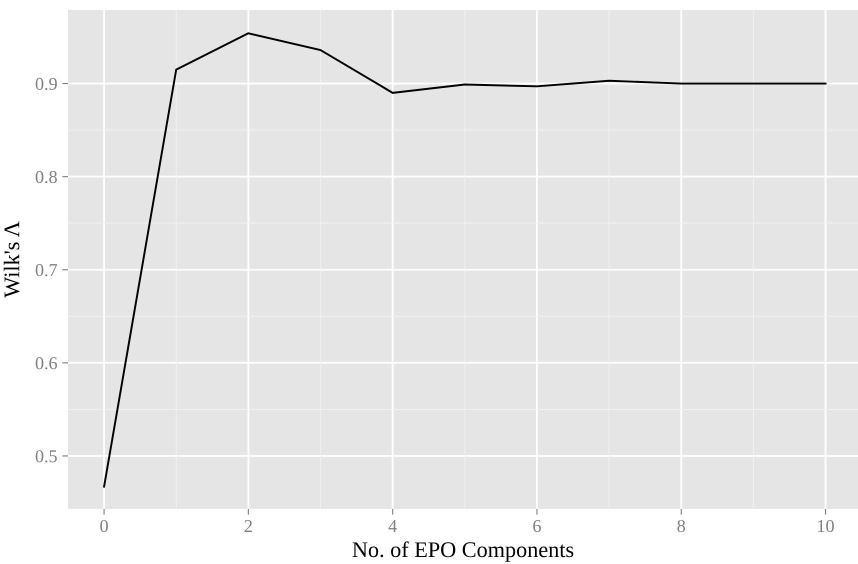  What do you see at coordinates (392, 526) in the screenshot?
I see `x-tick-label: 4` at bounding box center [392, 526].